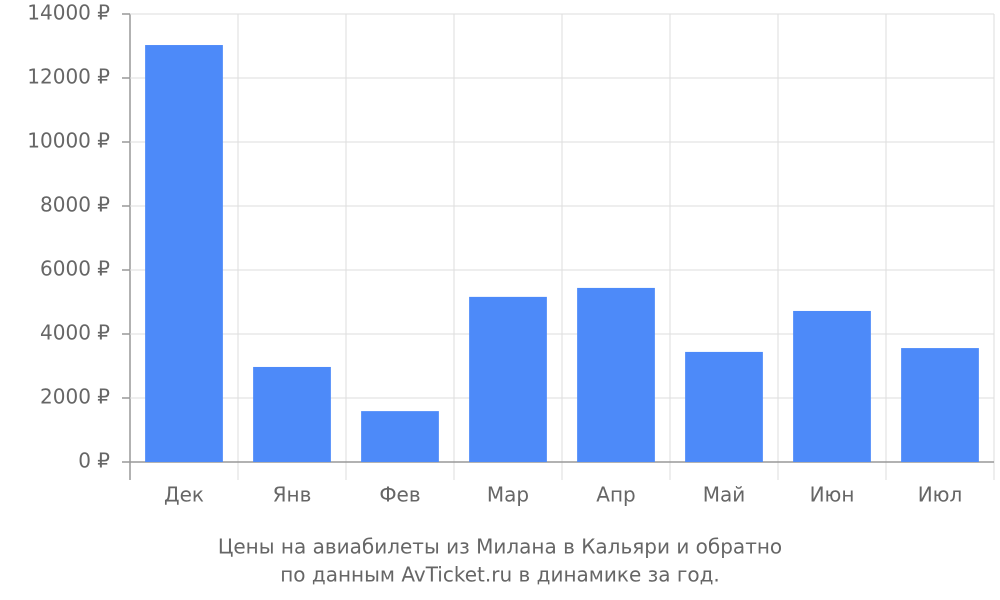 Image resolution: width=1000 pixels, height=600 pixels. Describe the element at coordinates (75, 397) in the screenshot. I see `y-tick-label: 2000 ₽` at that location.